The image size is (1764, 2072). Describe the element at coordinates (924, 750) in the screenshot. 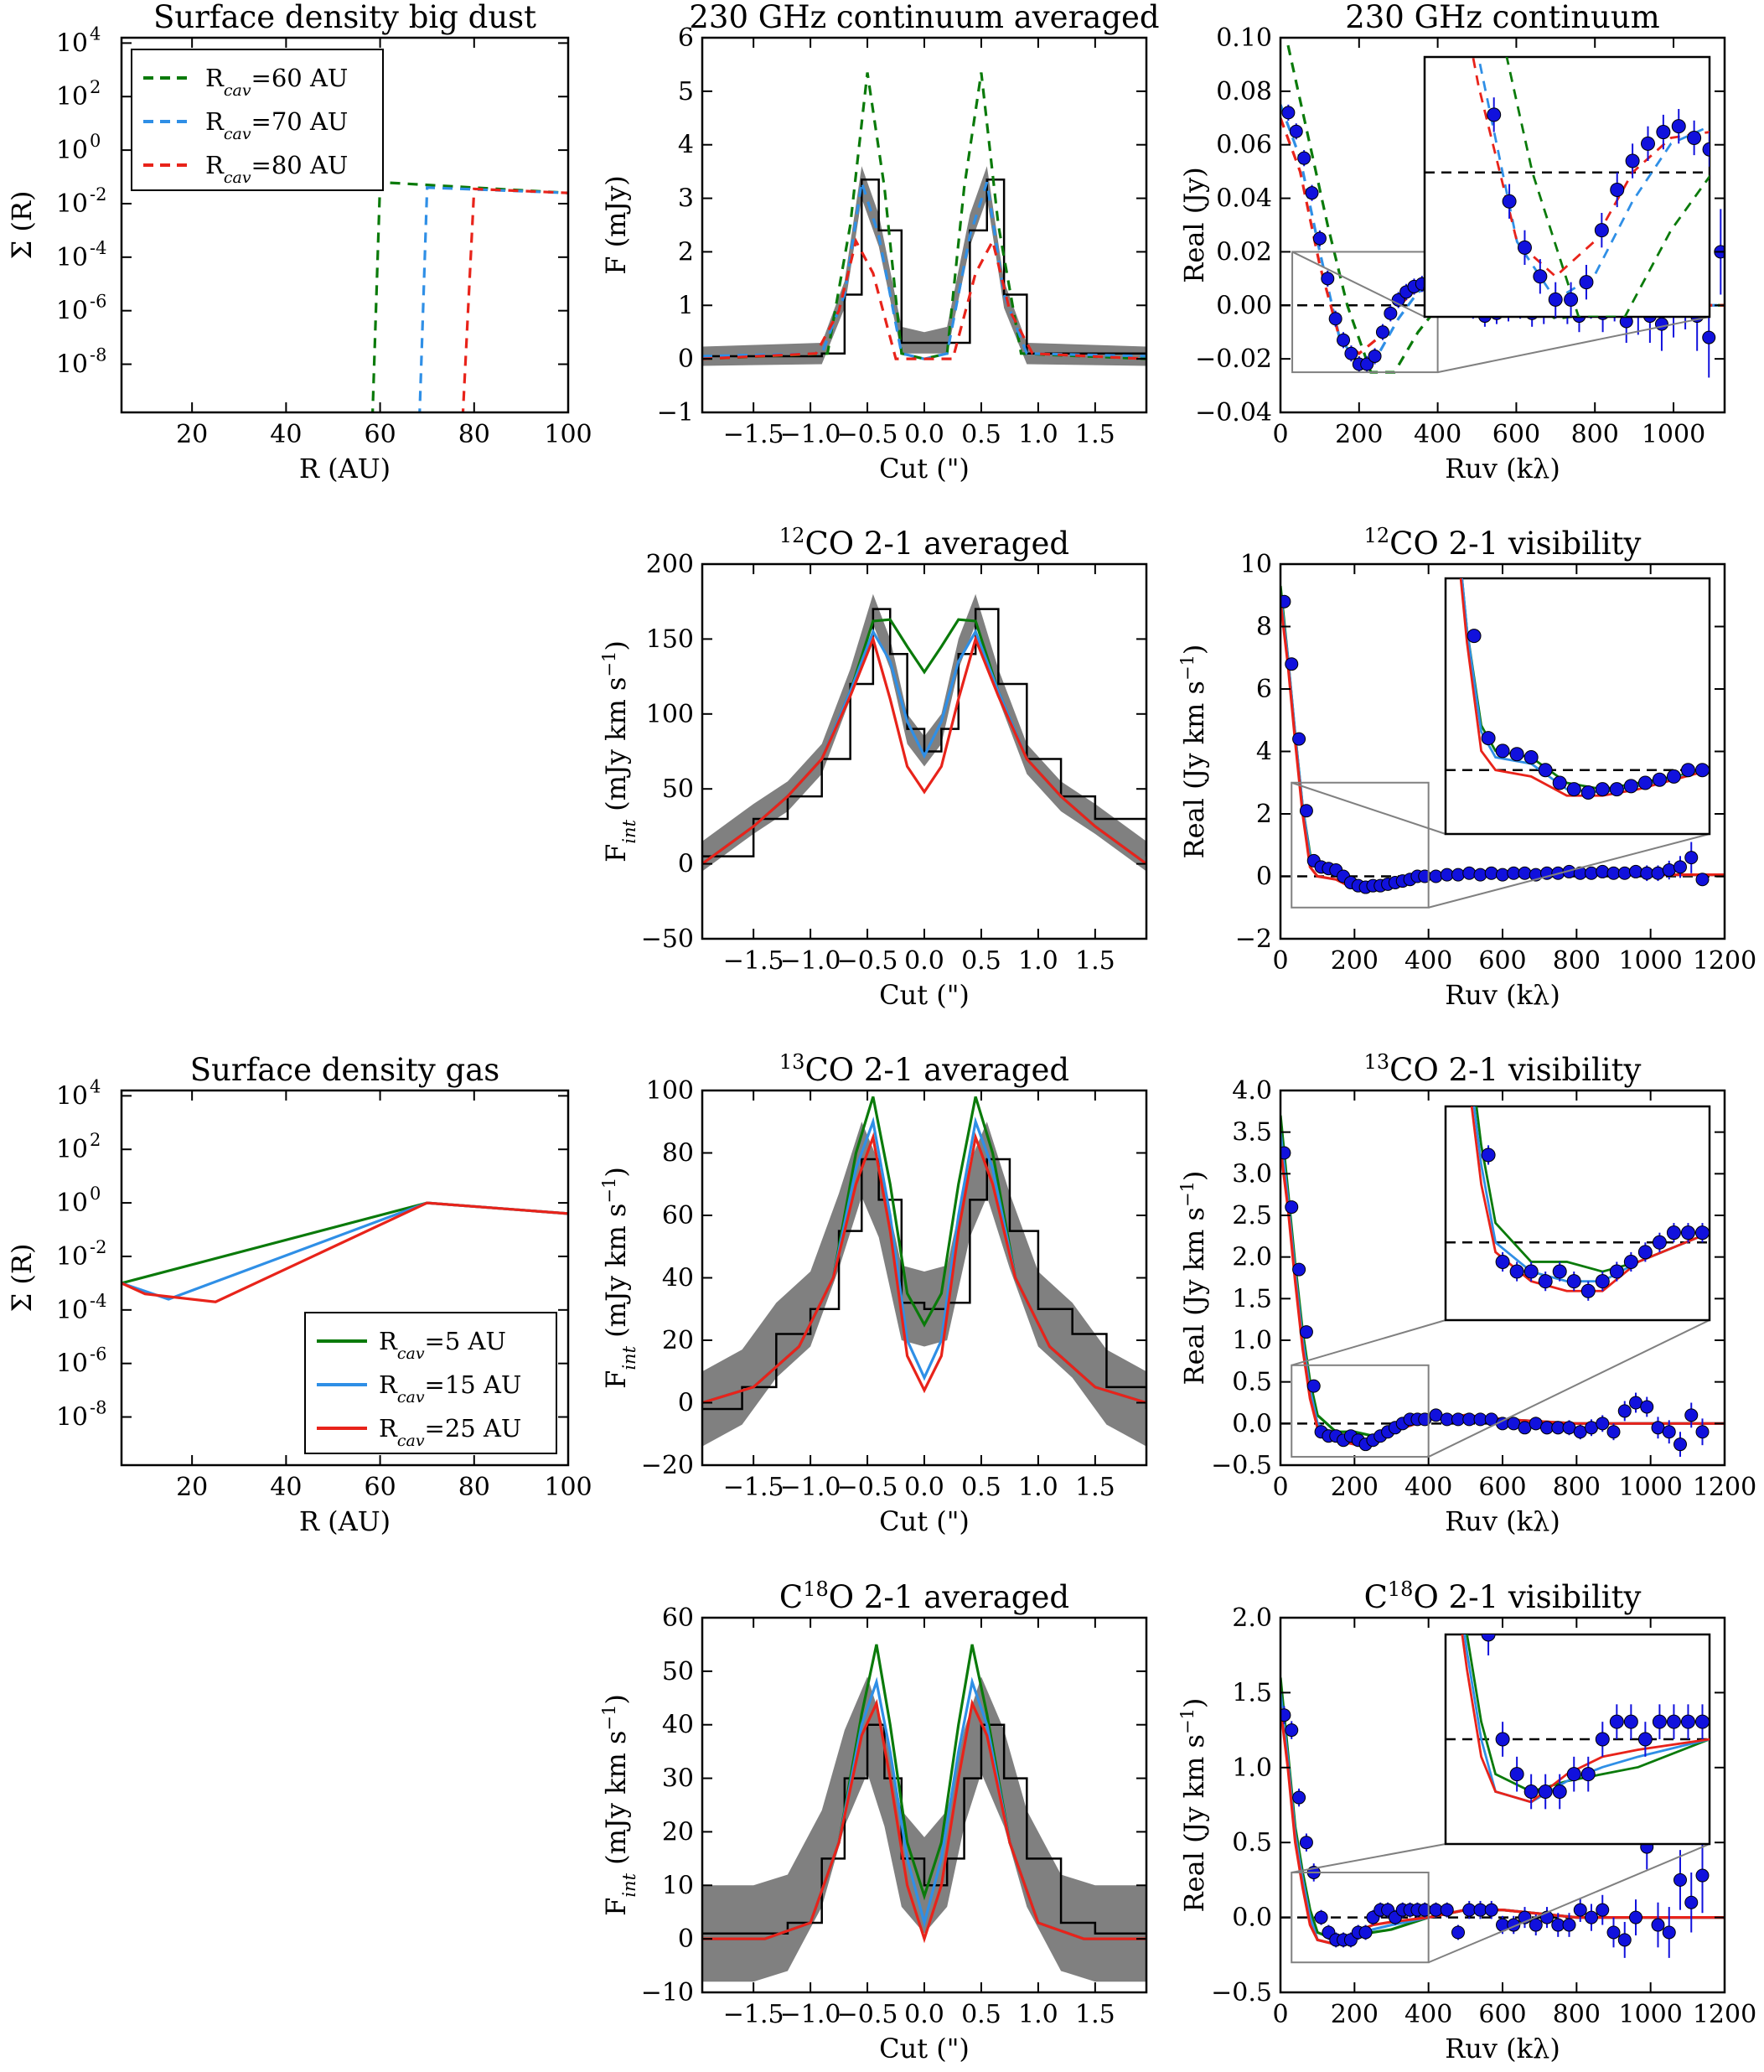

I see `series-rcav-25-au` at that location.